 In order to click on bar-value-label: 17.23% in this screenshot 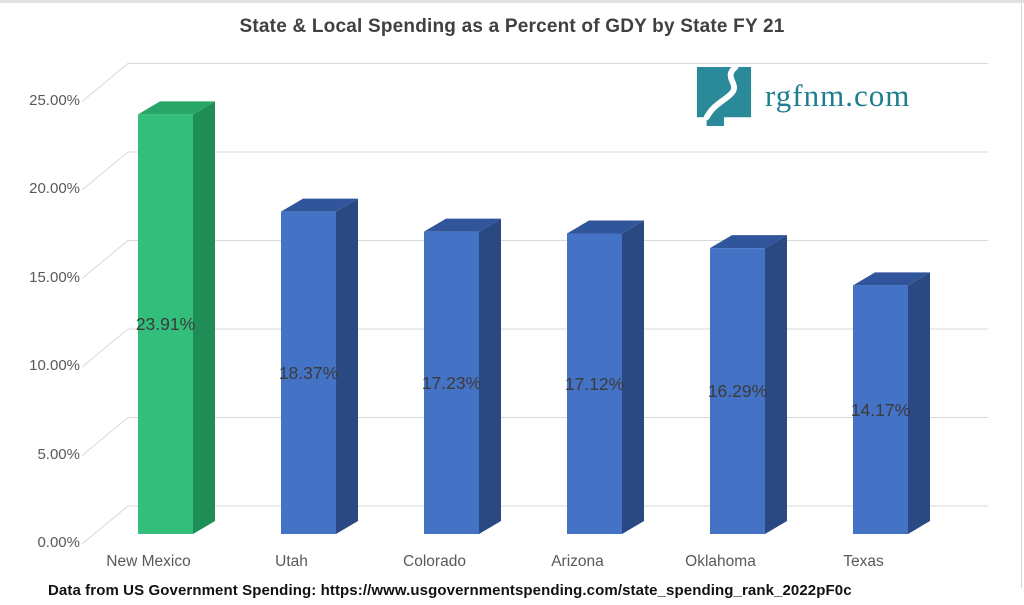, I will do `click(451, 382)`.